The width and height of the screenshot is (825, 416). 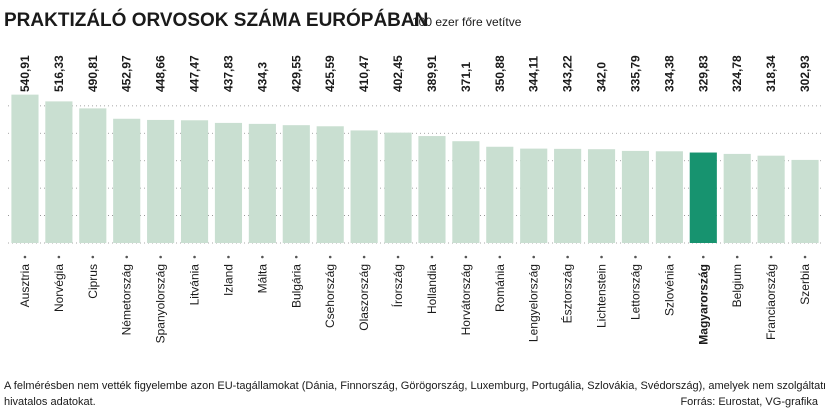 I want to click on x-tick-label: Bulgária, so click(x=296, y=286).